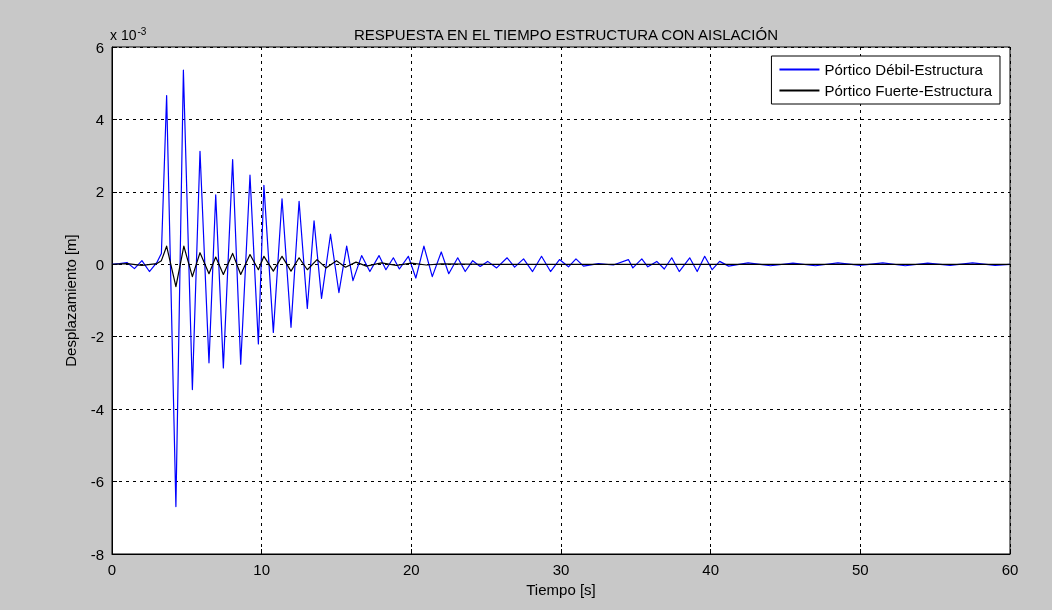  What do you see at coordinates (97, 554) in the screenshot?
I see `y-tick-label: -8` at bounding box center [97, 554].